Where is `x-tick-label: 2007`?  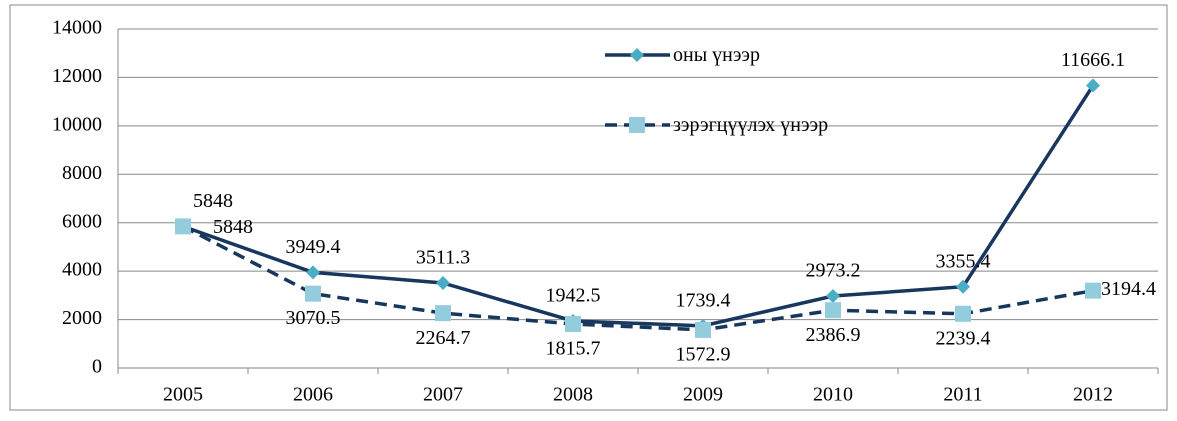
x-tick-label: 2007 is located at coordinates (443, 395).